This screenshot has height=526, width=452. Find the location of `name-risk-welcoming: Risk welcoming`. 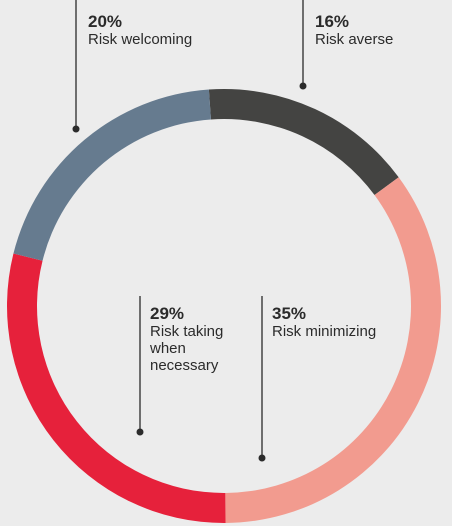

name-risk-welcoming: Risk welcoming is located at coordinates (140, 39).